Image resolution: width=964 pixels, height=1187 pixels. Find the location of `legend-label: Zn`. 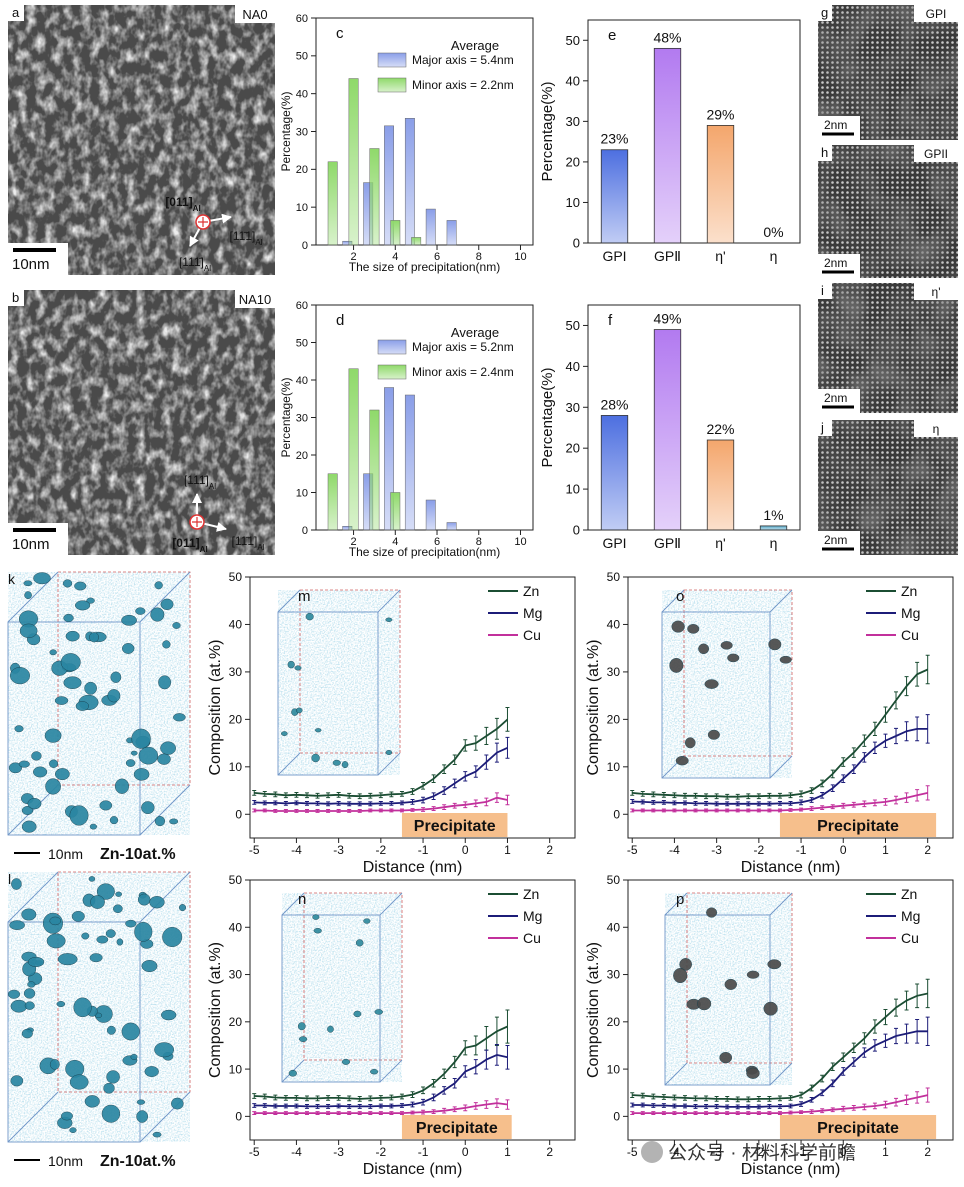

legend-label: Zn is located at coordinates (909, 591).